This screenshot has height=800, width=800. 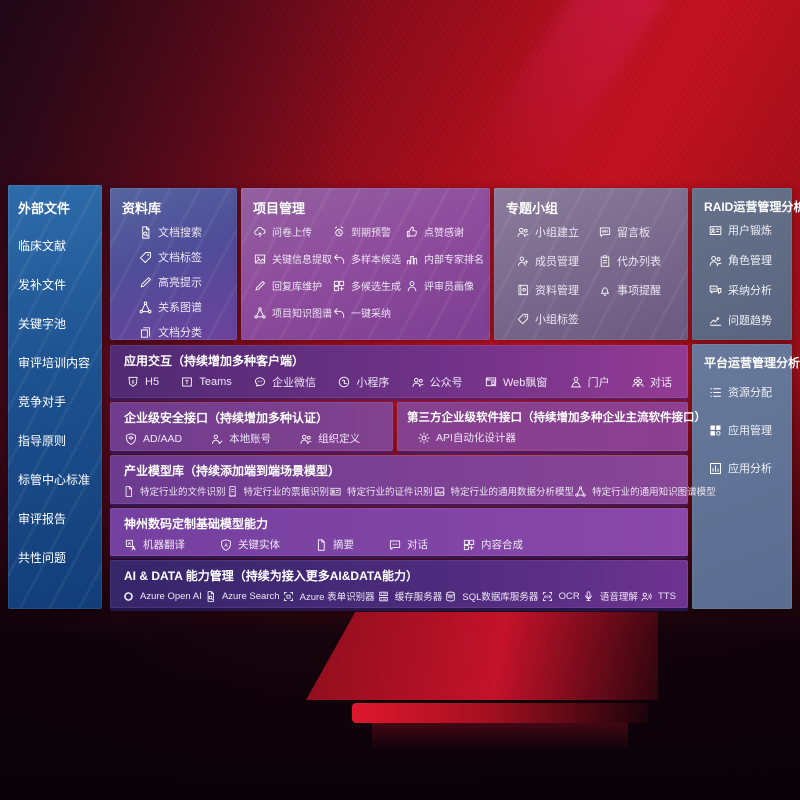 What do you see at coordinates (180, 233) in the screenshot?
I see `item-label: 文档搜索` at bounding box center [180, 233].